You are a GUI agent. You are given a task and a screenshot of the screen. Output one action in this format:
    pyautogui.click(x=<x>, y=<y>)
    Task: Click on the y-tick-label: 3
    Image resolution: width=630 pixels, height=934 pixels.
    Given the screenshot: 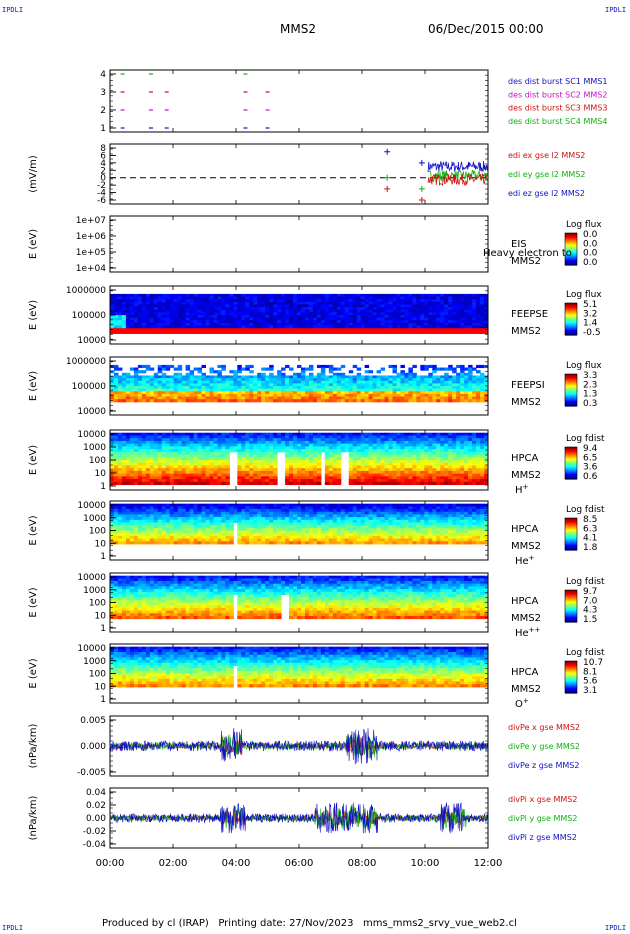 What is the action you would take?
    pyautogui.click(x=103, y=93)
    